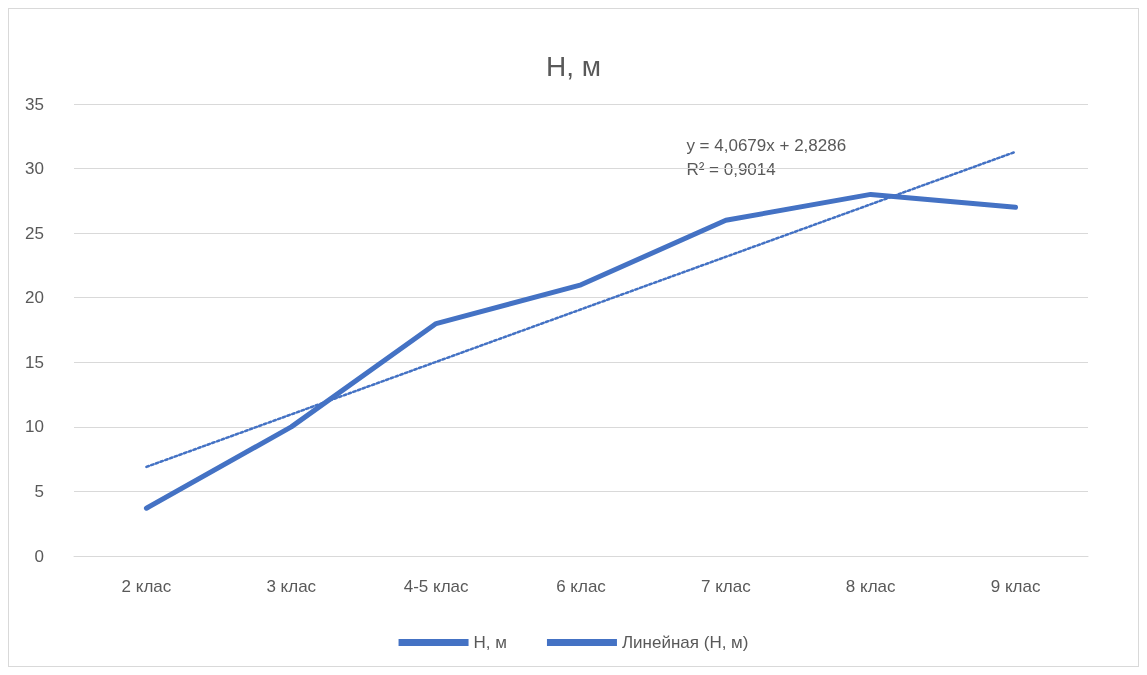  I want to click on legend-label: Линейная (Н, м), so click(685, 642).